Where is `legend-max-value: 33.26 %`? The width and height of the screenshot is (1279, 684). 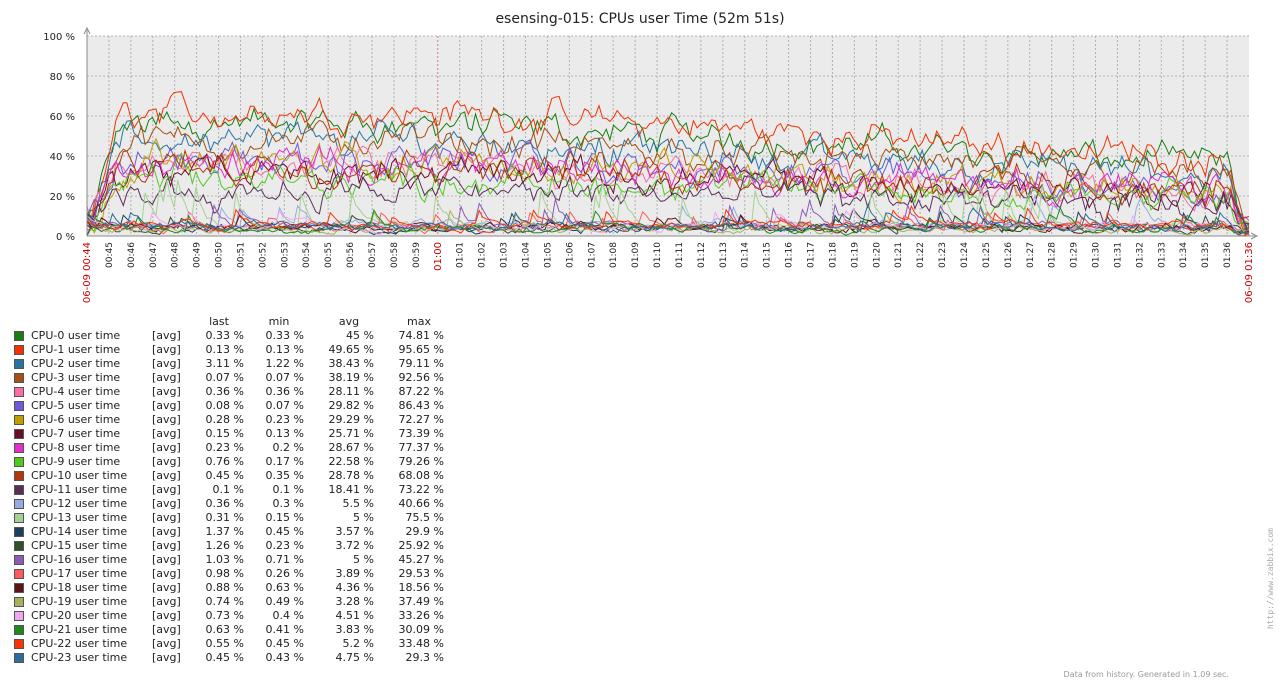 legend-max-value: 33.26 % is located at coordinates (421, 615).